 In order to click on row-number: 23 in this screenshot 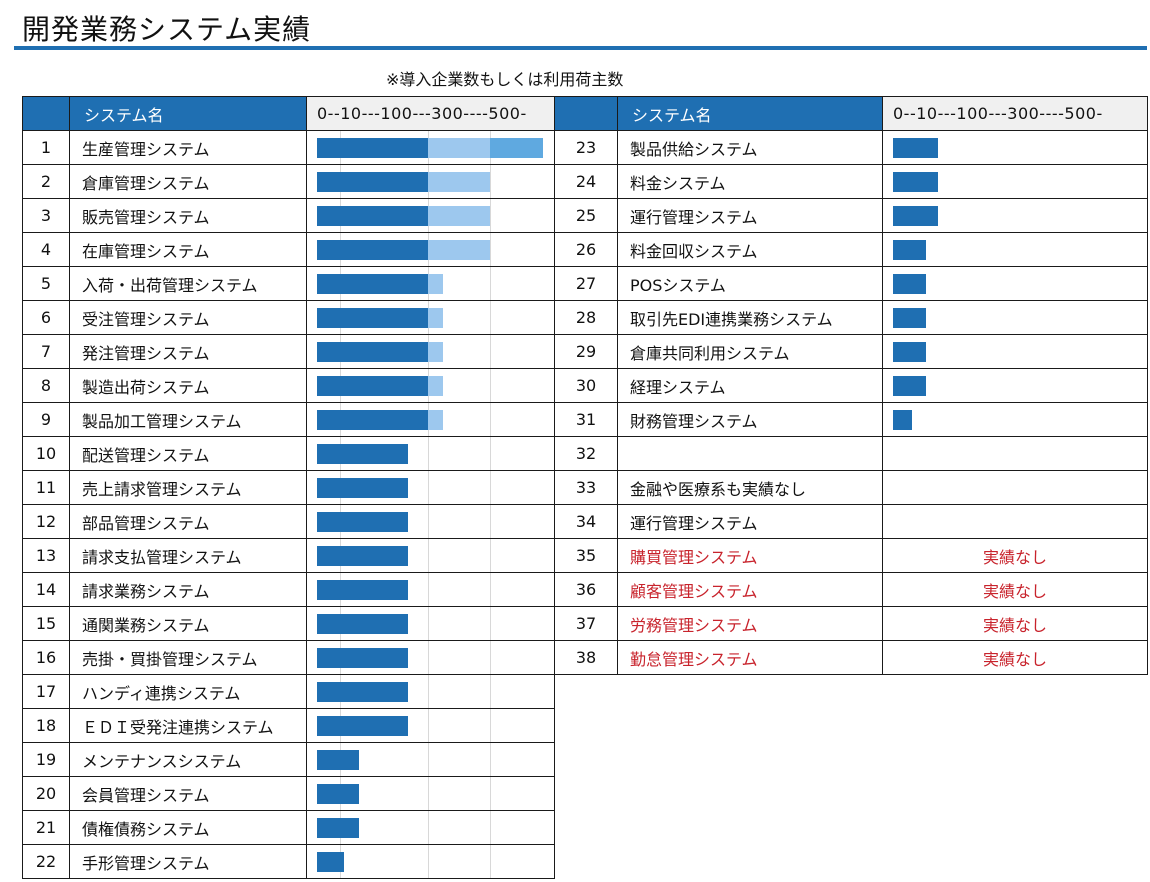, I will do `click(586, 147)`.